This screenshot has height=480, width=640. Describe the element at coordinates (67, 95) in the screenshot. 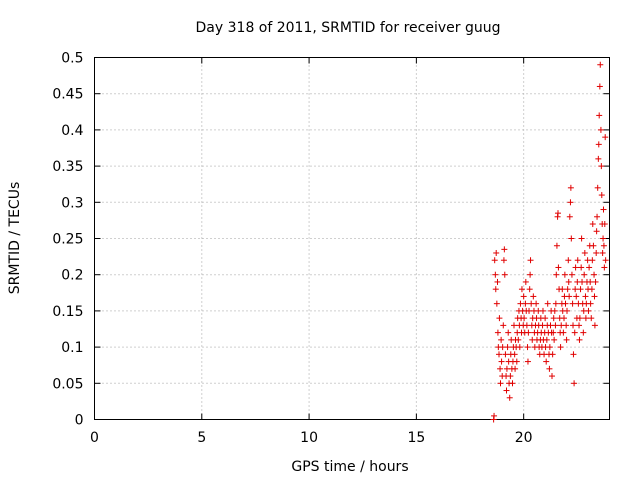

I see `y-tick-label: 0.45` at that location.